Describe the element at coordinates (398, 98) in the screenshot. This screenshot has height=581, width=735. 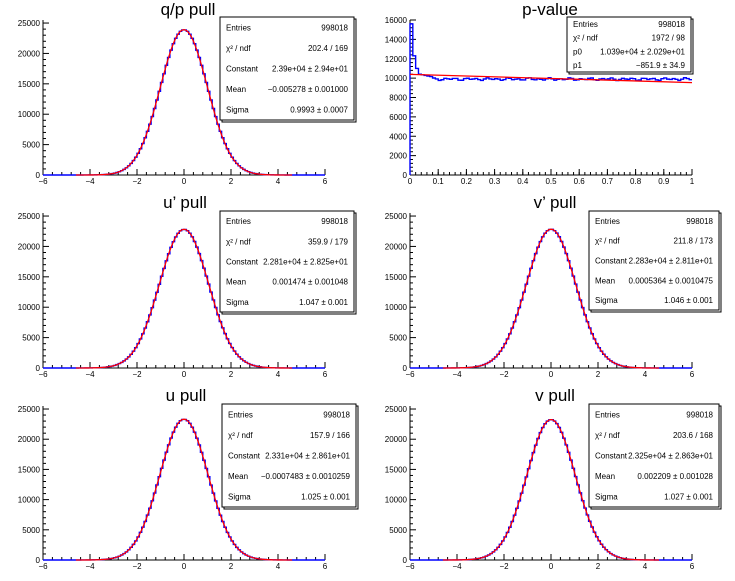
I see `y-tick-label: 8000` at that location.